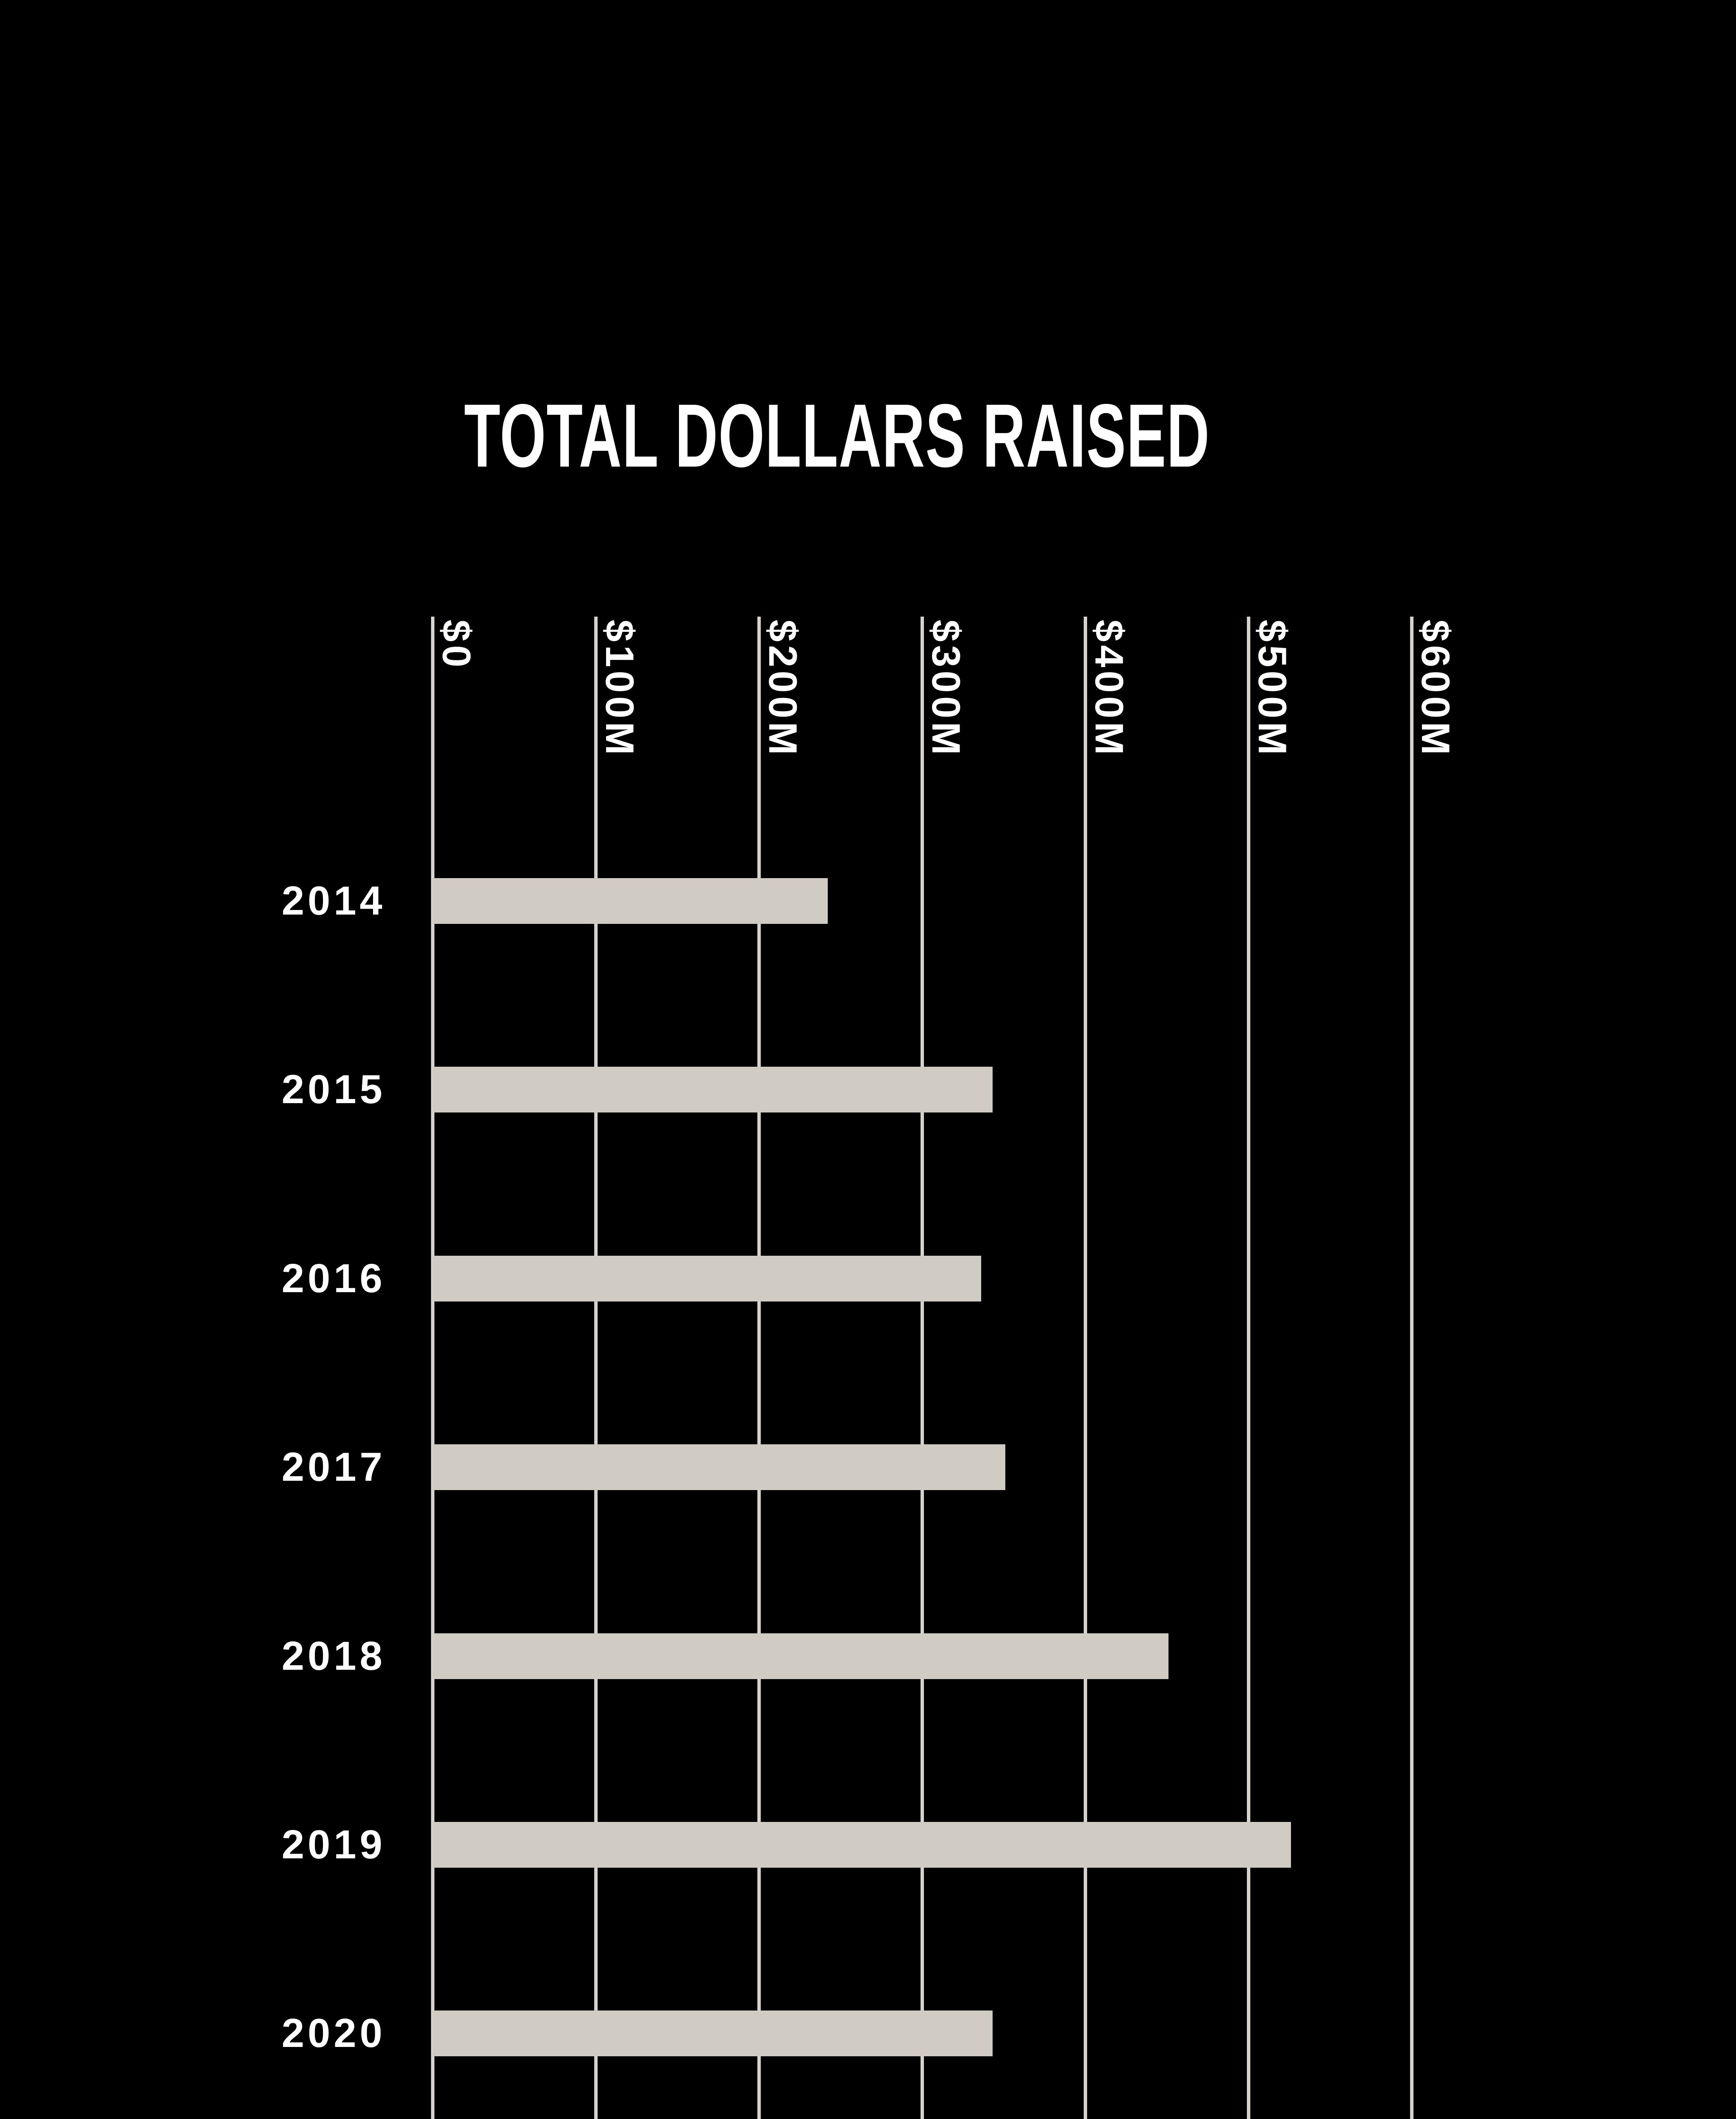 The height and width of the screenshot is (2119, 1736). Describe the element at coordinates (783, 690) in the screenshot. I see `x-axis-tick-label: $200M` at that location.